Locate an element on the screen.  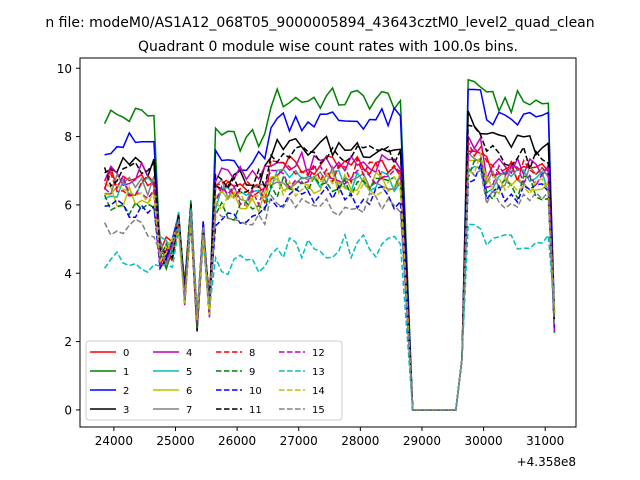
legend-label-7: 7 is located at coordinates (189, 410).